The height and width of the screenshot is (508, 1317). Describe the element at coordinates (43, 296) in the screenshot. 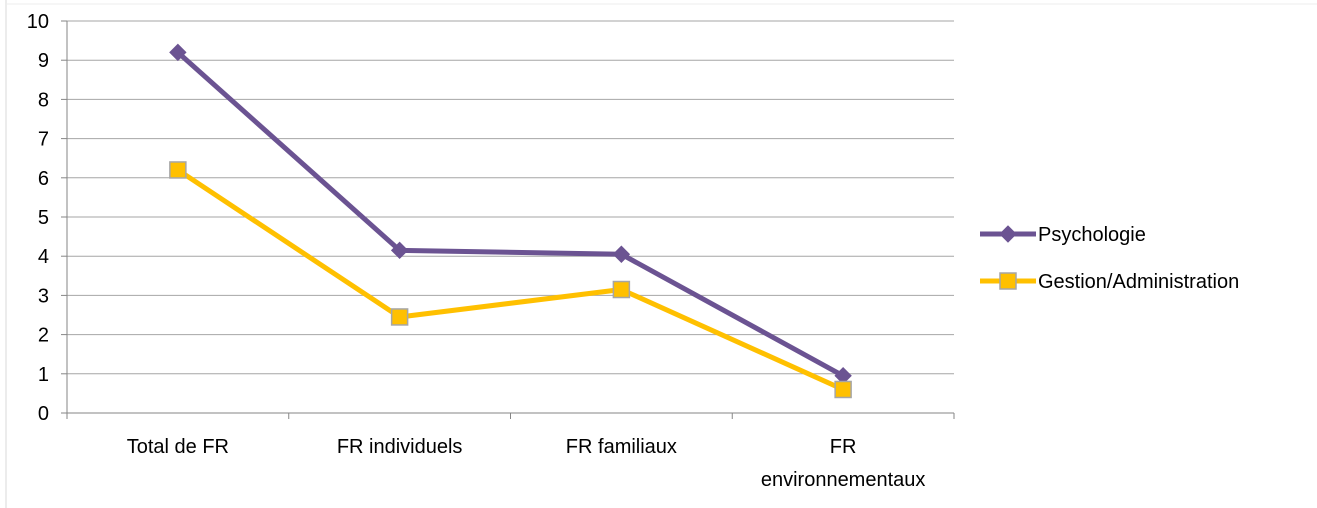

I see `y-tick-label: 3` at that location.